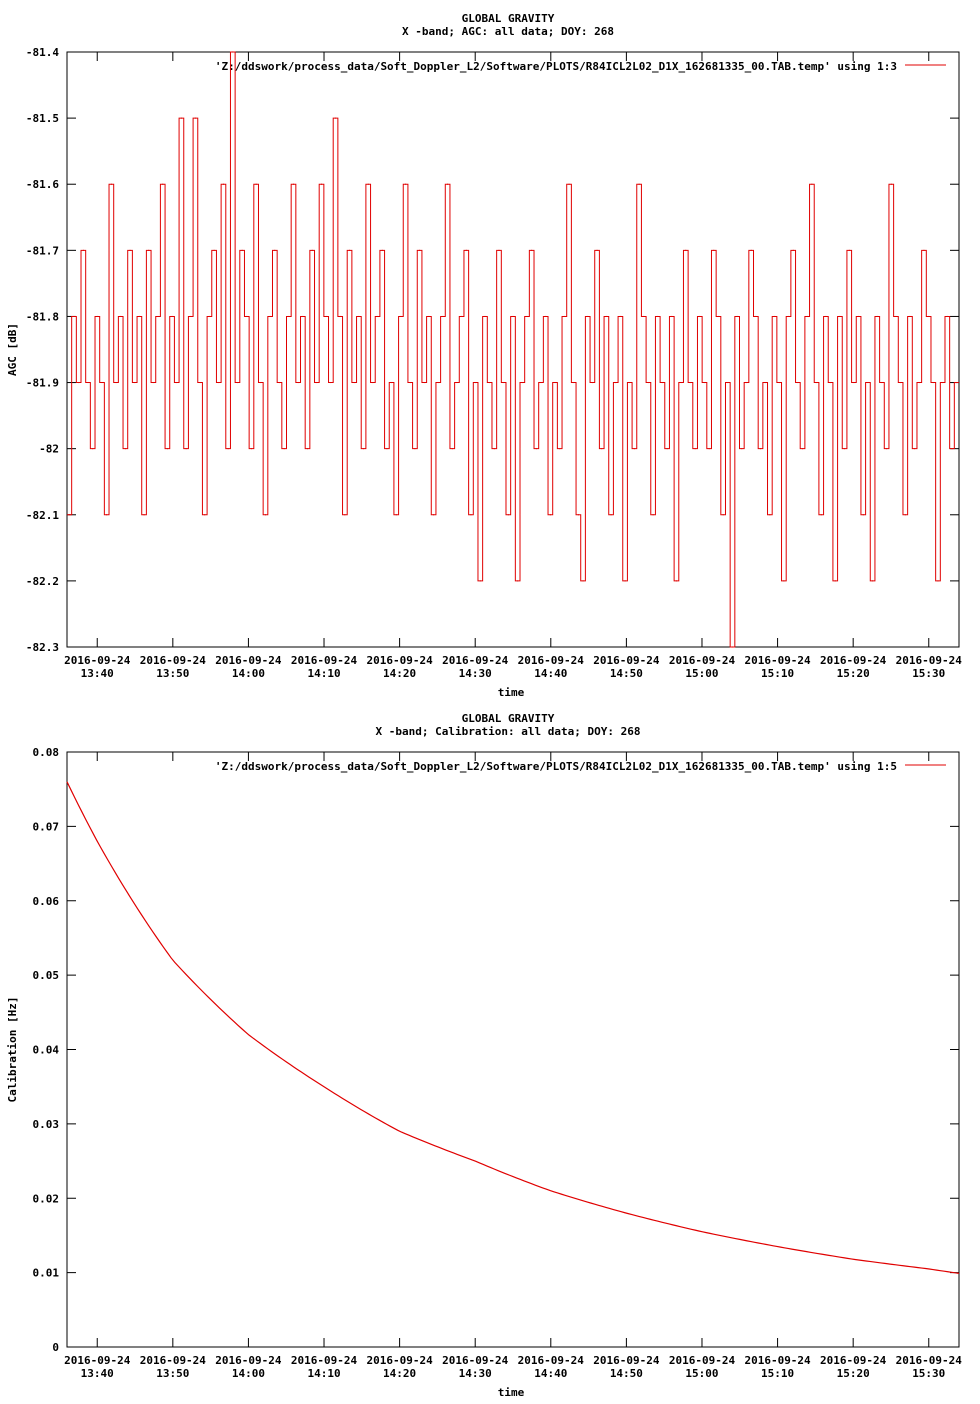 This screenshot has height=1404, width=980. Describe the element at coordinates (46, 826) in the screenshot. I see `y-tick-label: 0.07` at that location.